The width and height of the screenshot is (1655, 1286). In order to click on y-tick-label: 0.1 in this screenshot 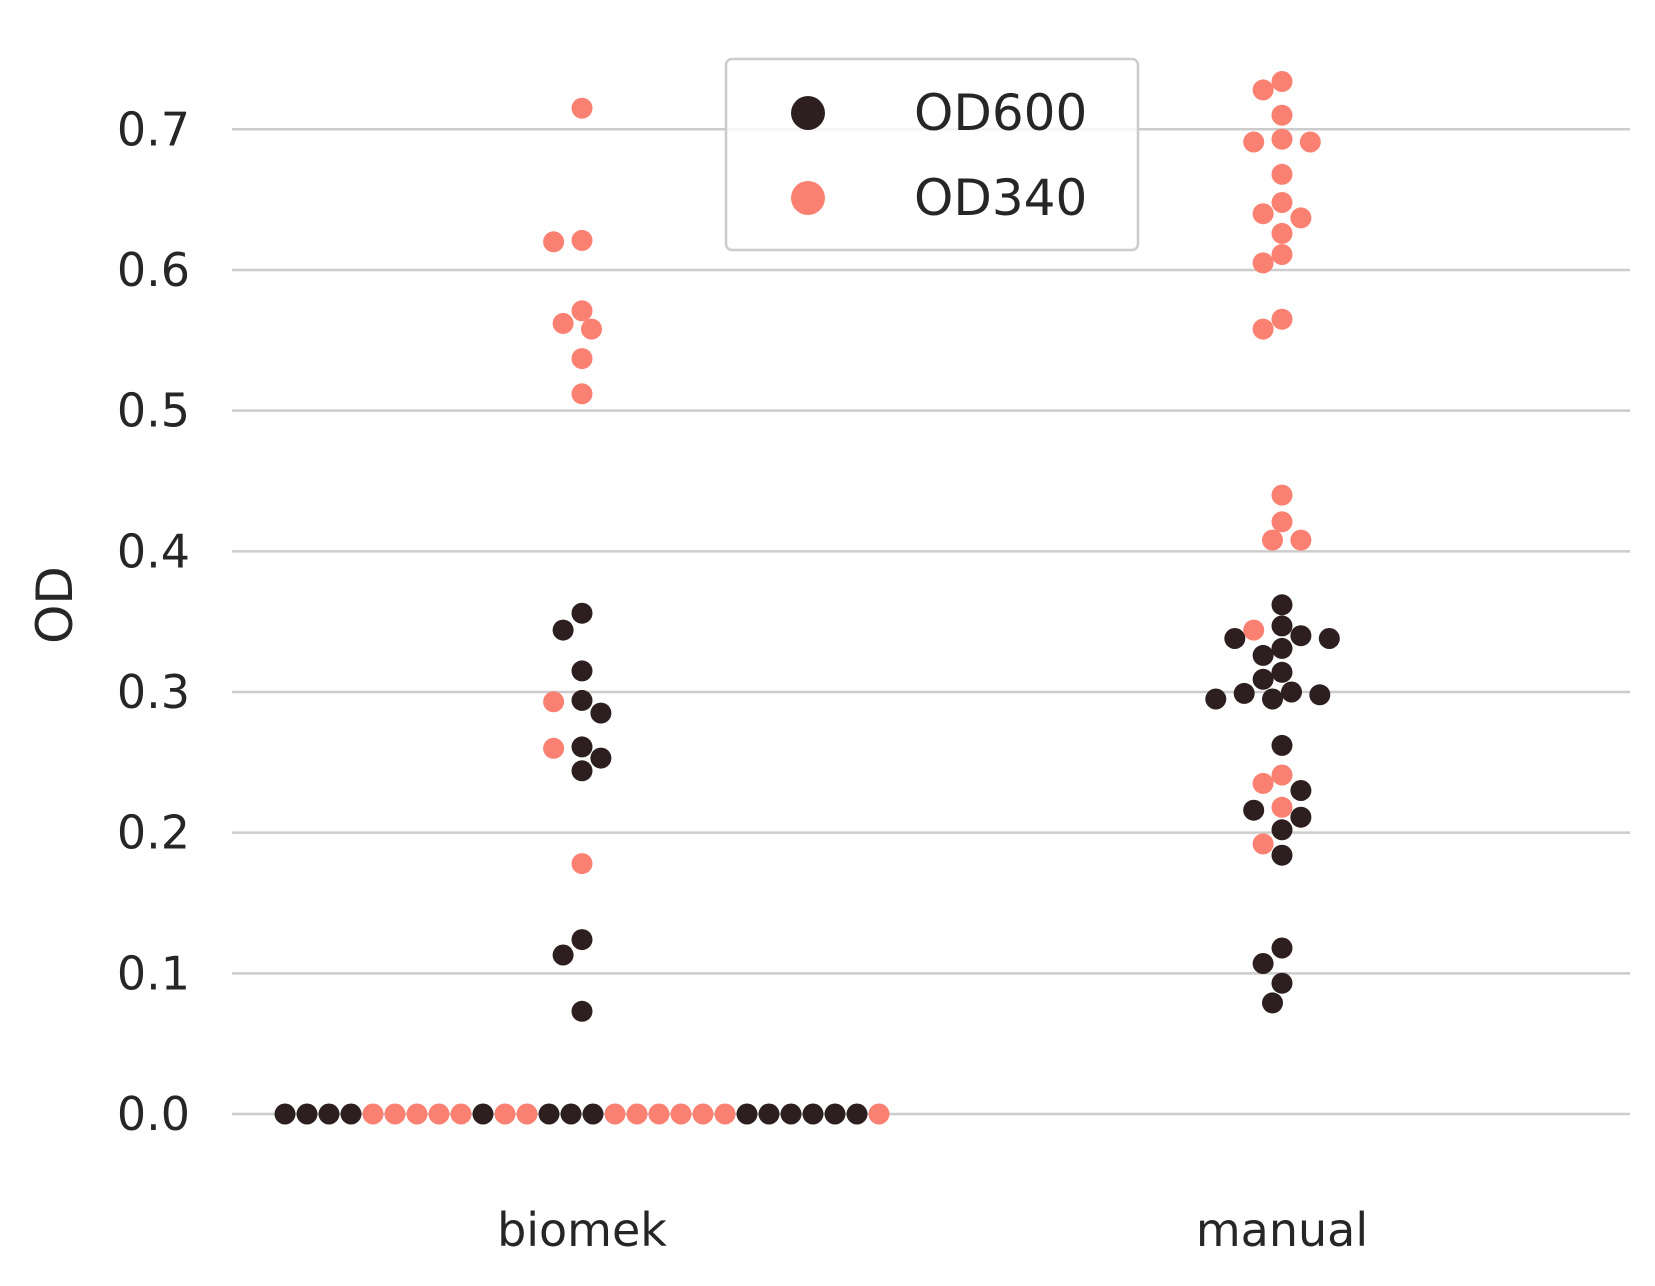, I will do `click(153, 973)`.